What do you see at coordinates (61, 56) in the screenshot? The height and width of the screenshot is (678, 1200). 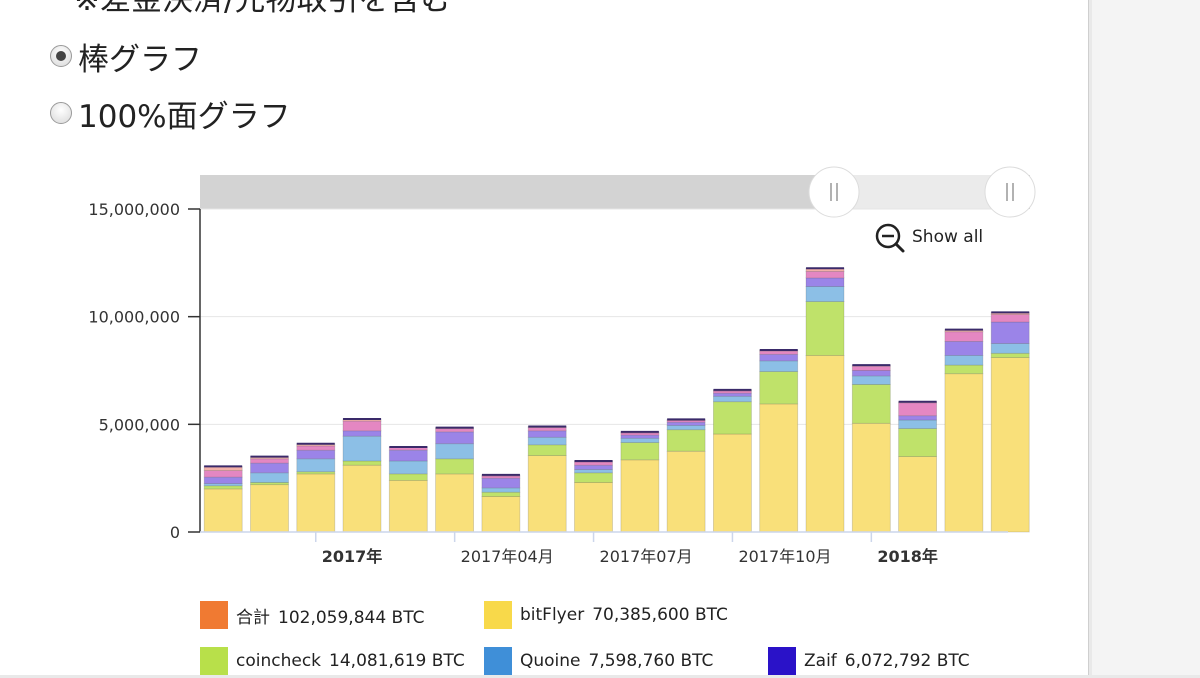 I see `radio-selected-icon` at bounding box center [61, 56].